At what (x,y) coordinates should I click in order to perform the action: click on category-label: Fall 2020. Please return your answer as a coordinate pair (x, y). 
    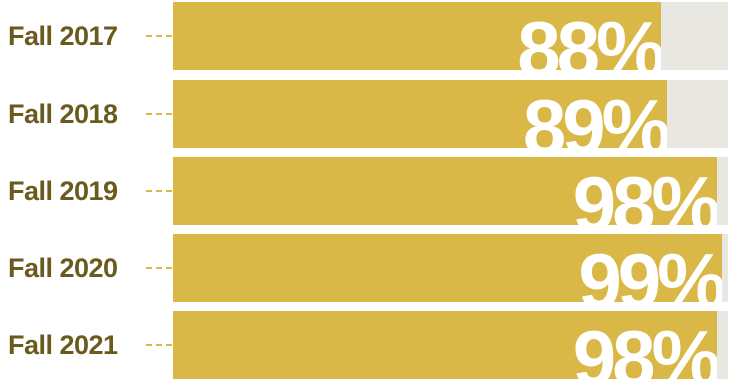
    Looking at the image, I should click on (63, 267).